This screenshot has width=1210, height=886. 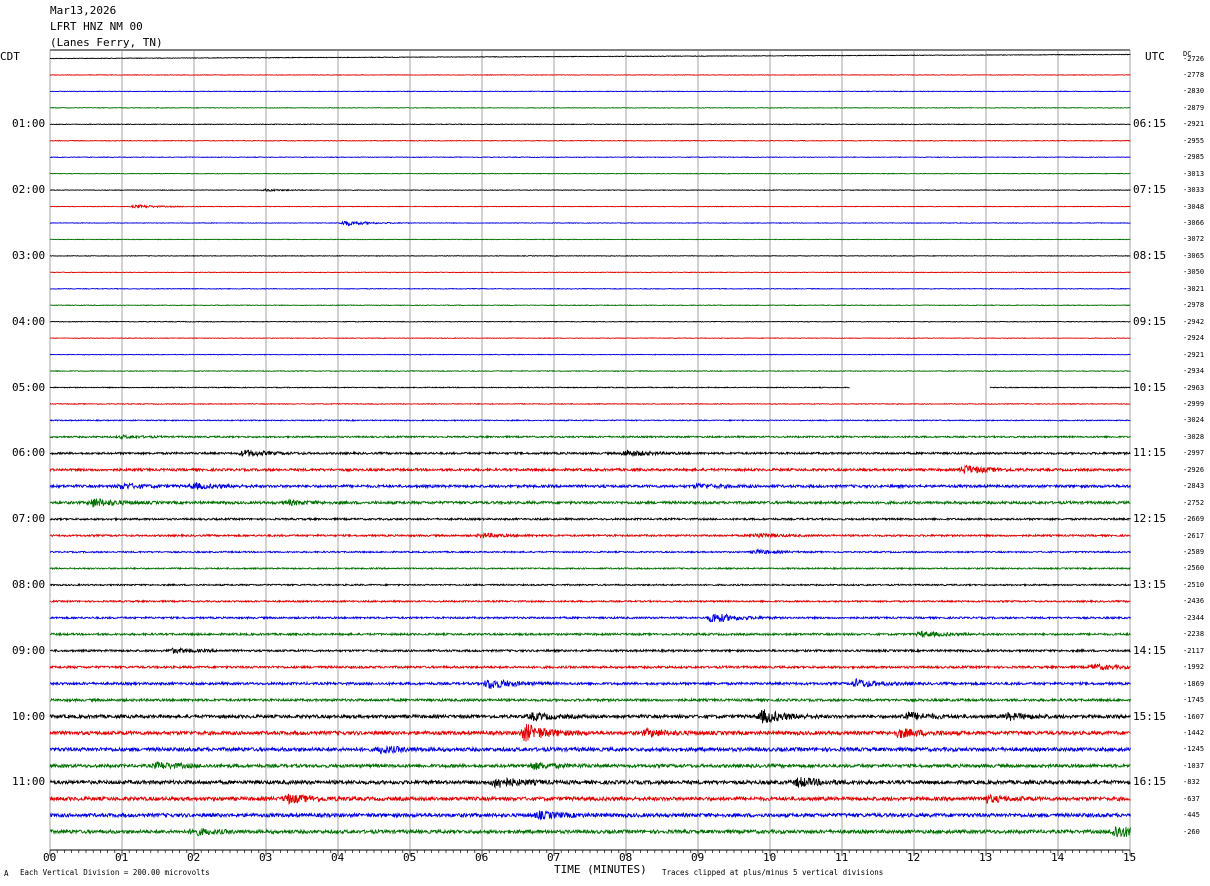 What do you see at coordinates (1194, 107) in the screenshot?
I see `dc-offset-label: -2879` at bounding box center [1194, 107].